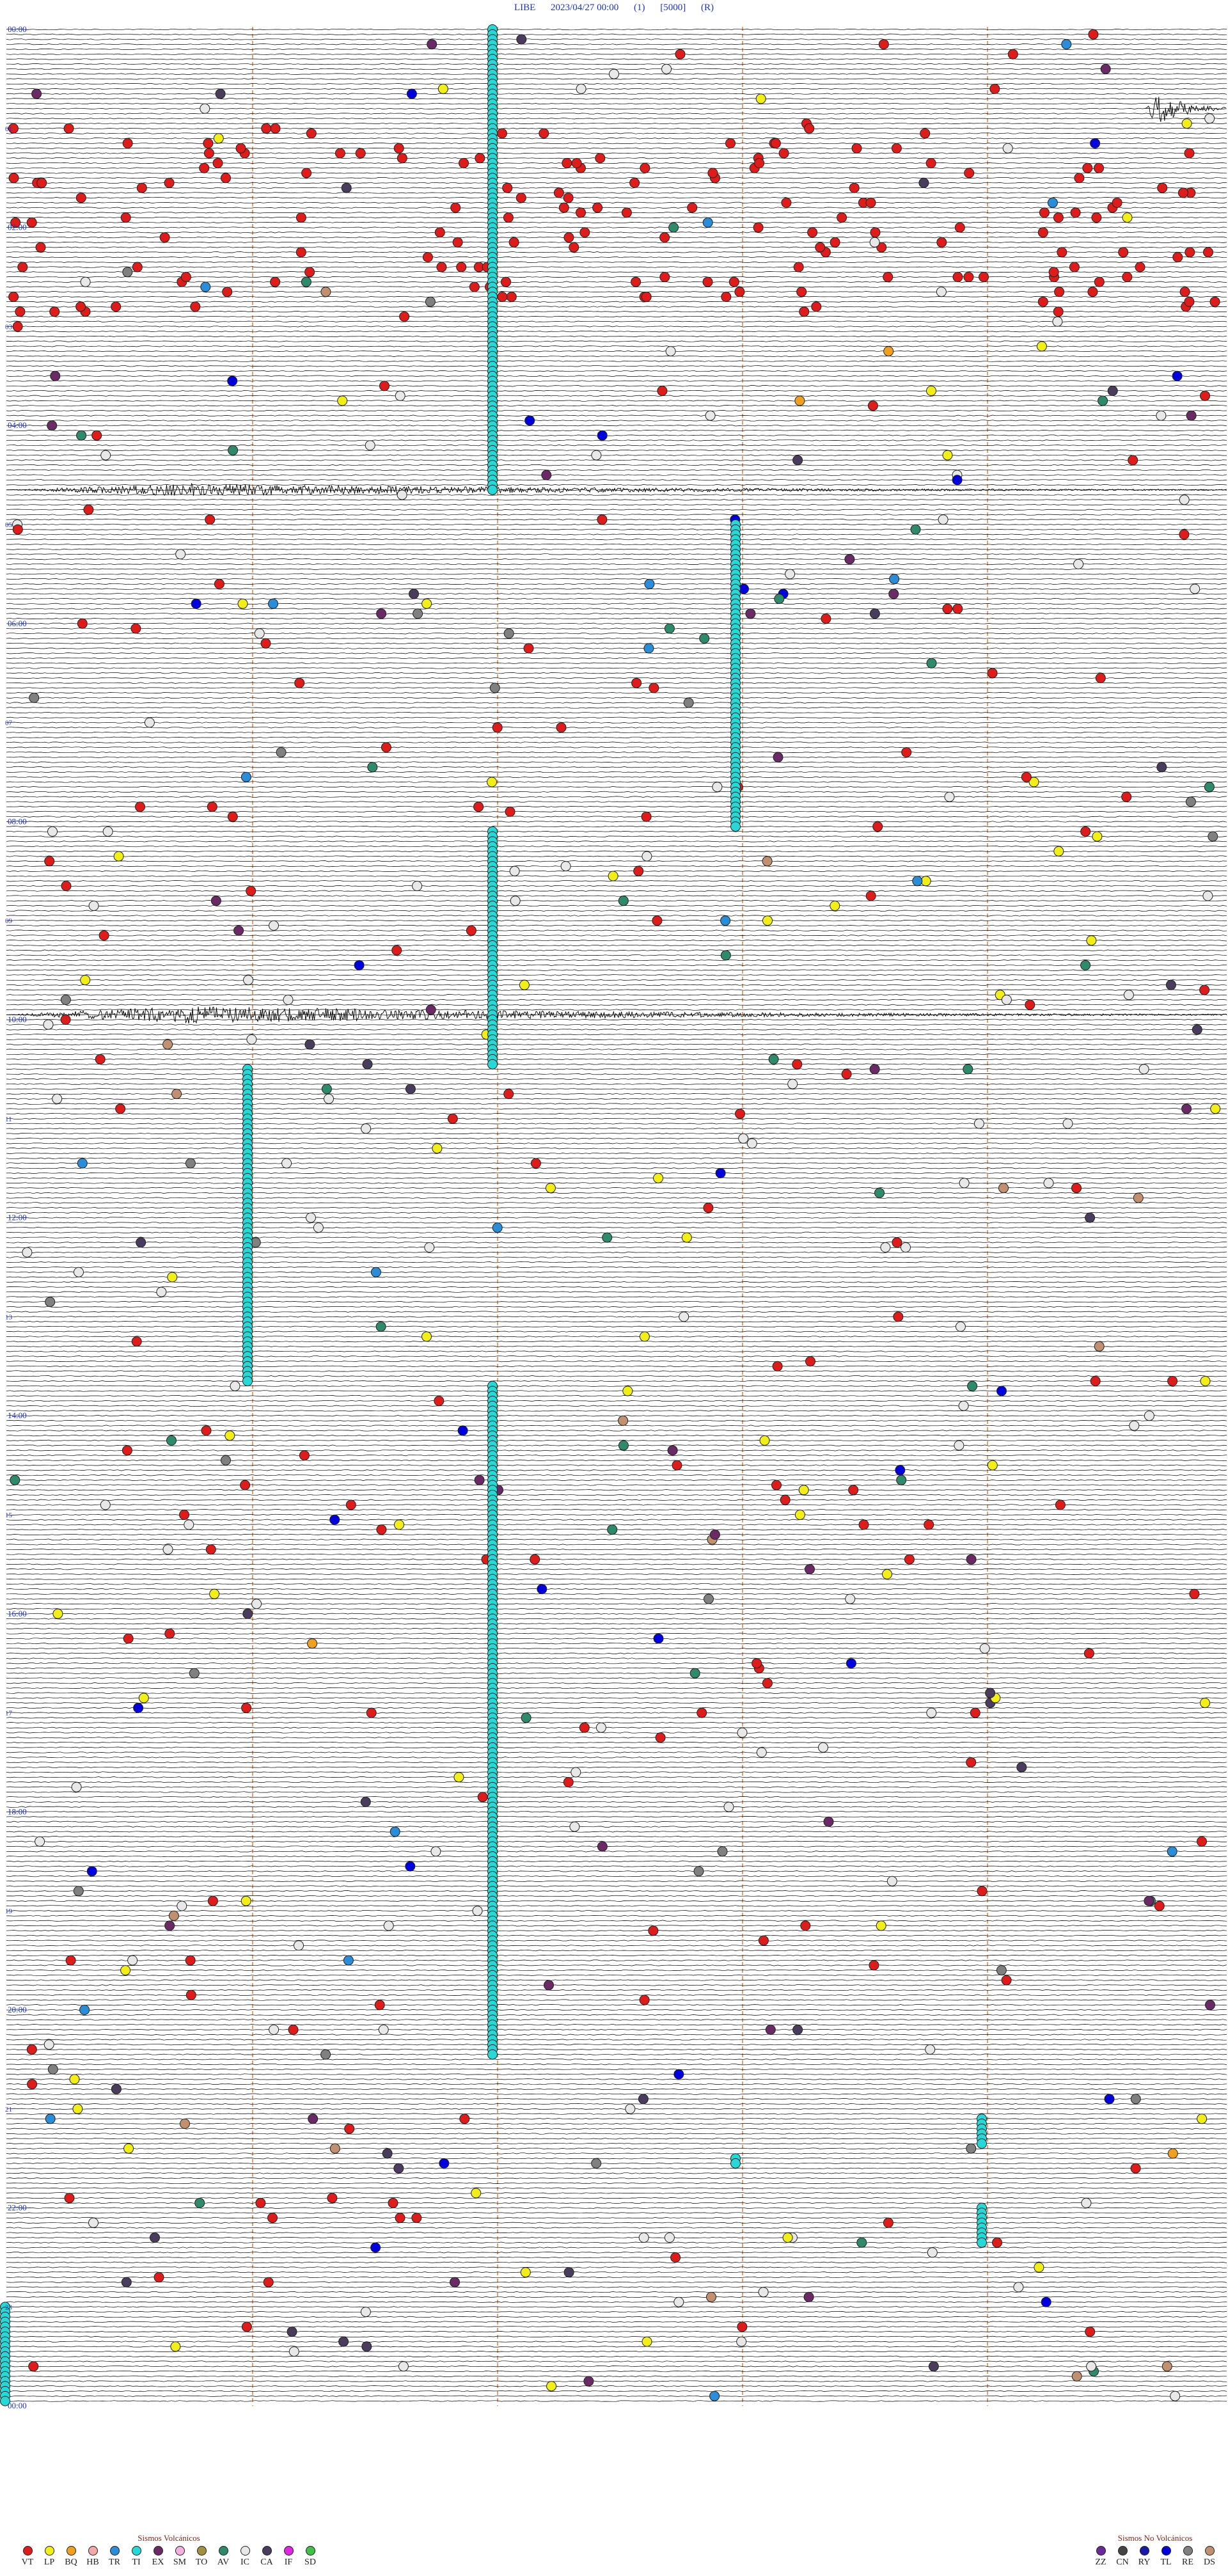 The image size is (1228, 2576). What do you see at coordinates (310, 2551) in the screenshot?
I see `sd-swatch-icon` at bounding box center [310, 2551].